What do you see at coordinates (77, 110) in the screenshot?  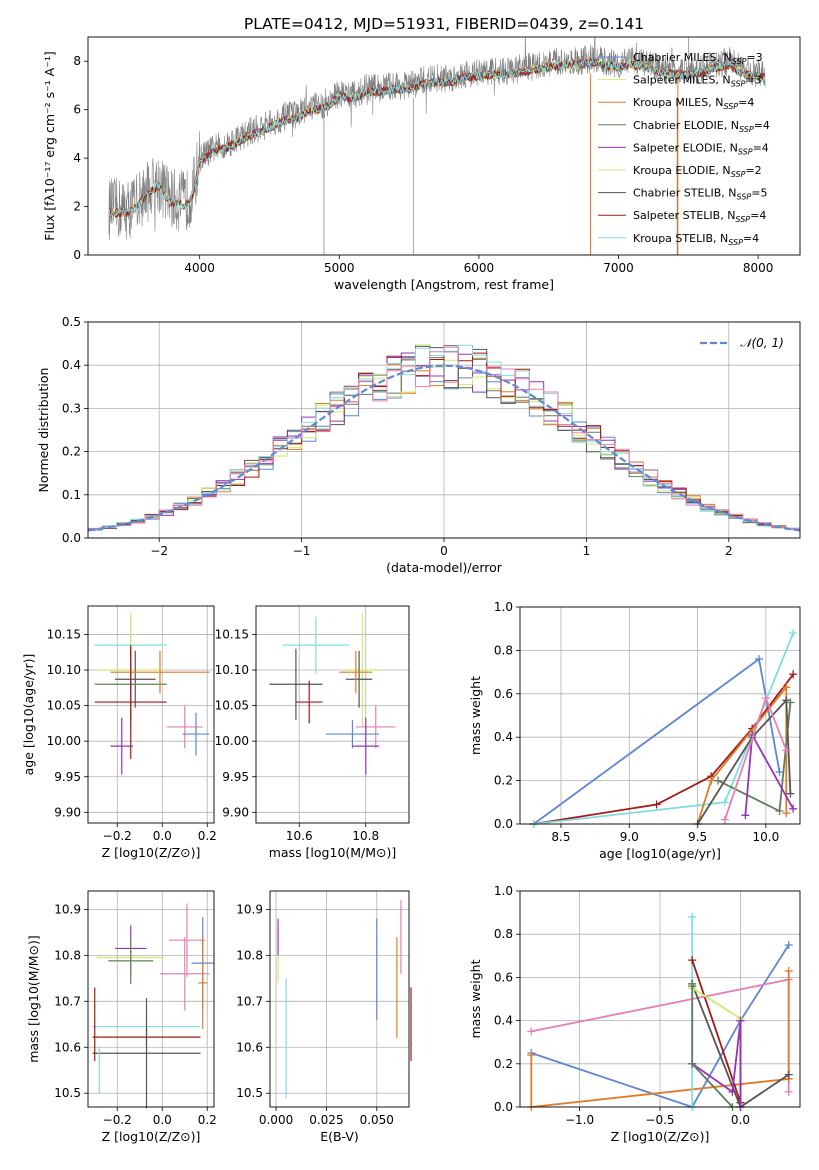 I see `y-tick-label: 6` at bounding box center [77, 110].